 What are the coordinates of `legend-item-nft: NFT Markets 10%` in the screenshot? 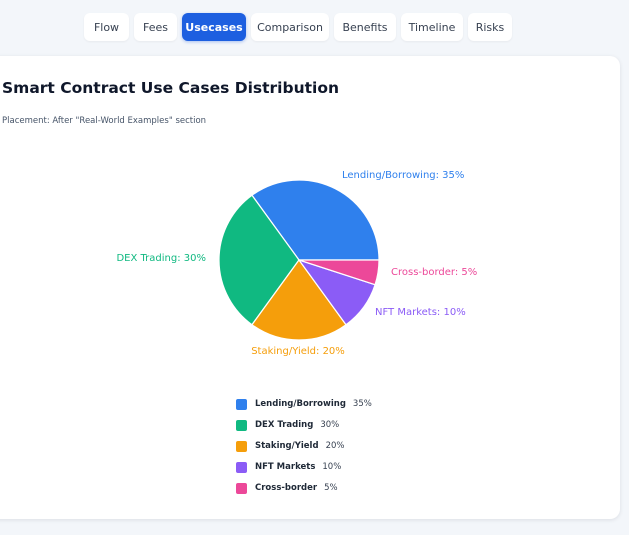 It's located at (304, 467).